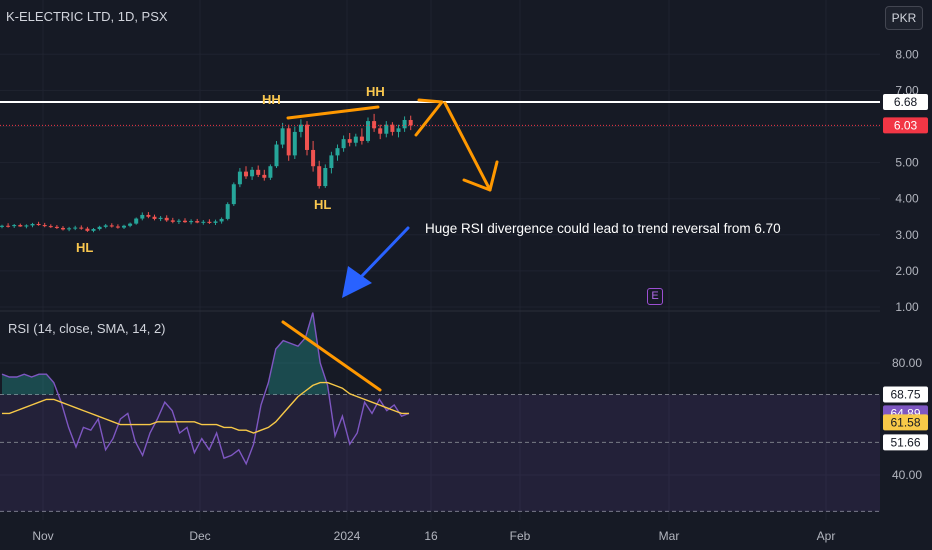 This screenshot has height=550, width=932. I want to click on label-hh-1: HH, so click(271, 99).